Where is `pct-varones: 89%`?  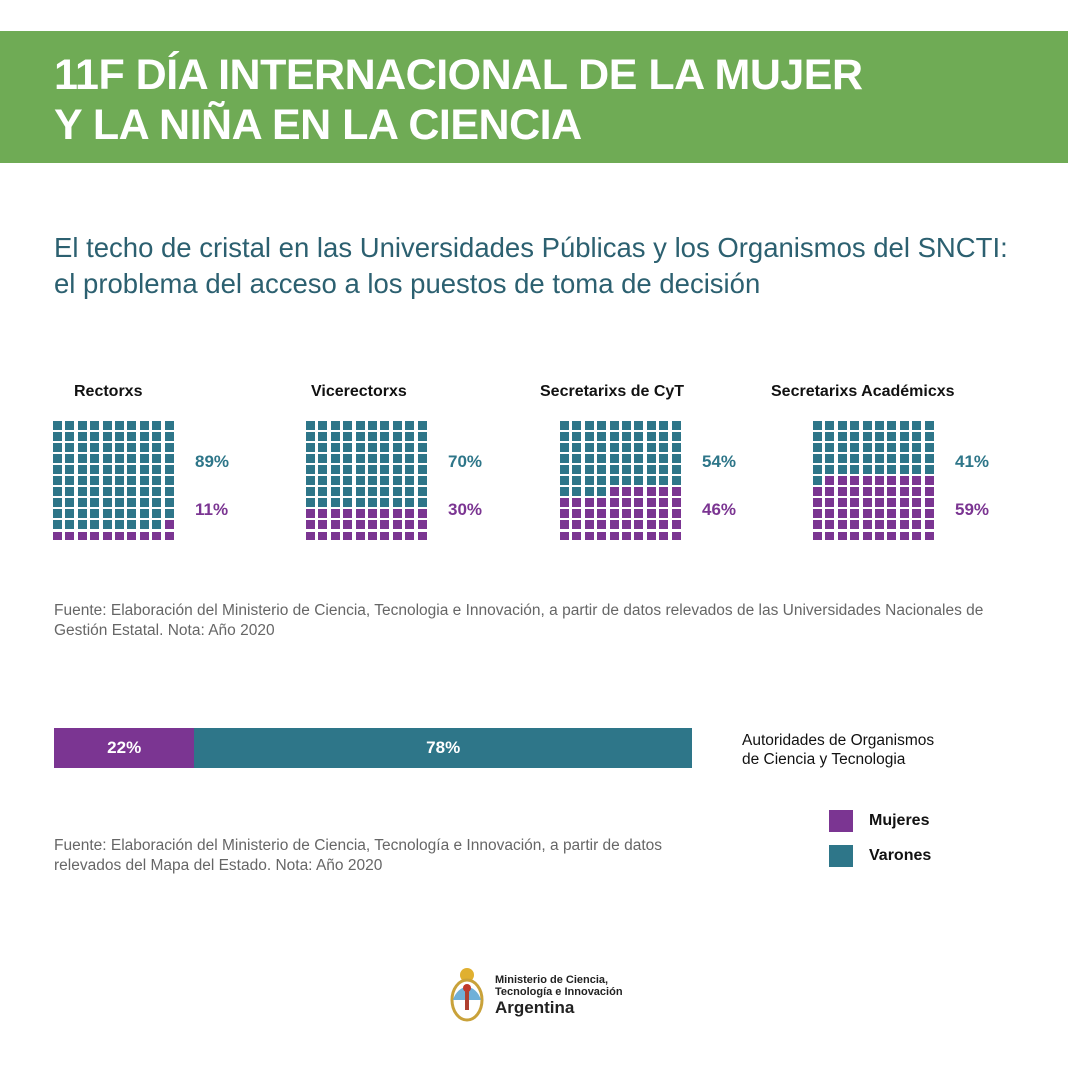
pct-varones: 89% is located at coordinates (212, 461).